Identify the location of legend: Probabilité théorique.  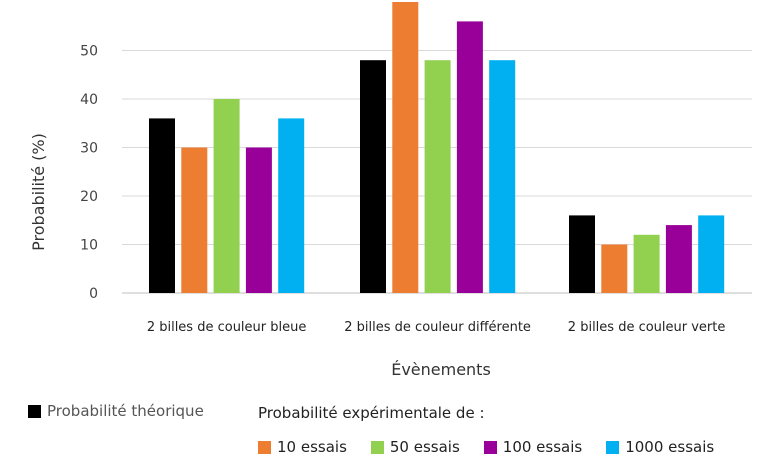
(116, 411).